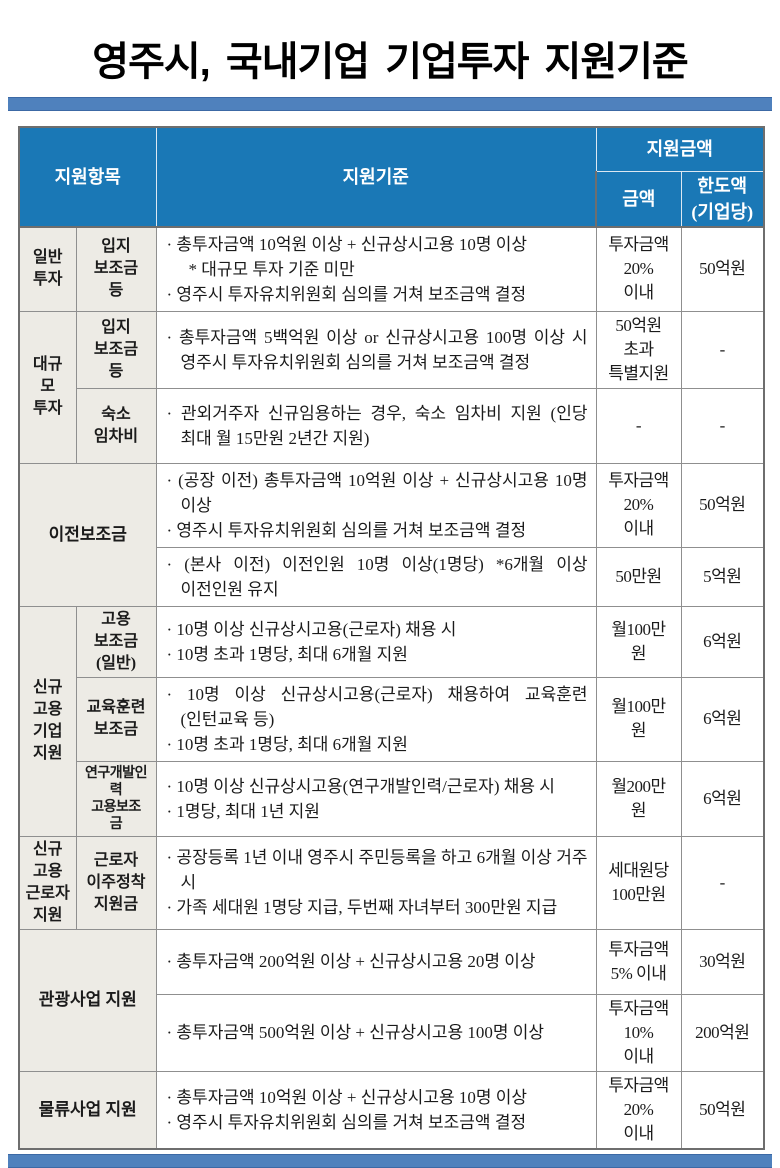 This screenshot has width=780, height=1168. Describe the element at coordinates (638, 798) in the screenshot. I see `amount-cell: 월200만 원` at that location.